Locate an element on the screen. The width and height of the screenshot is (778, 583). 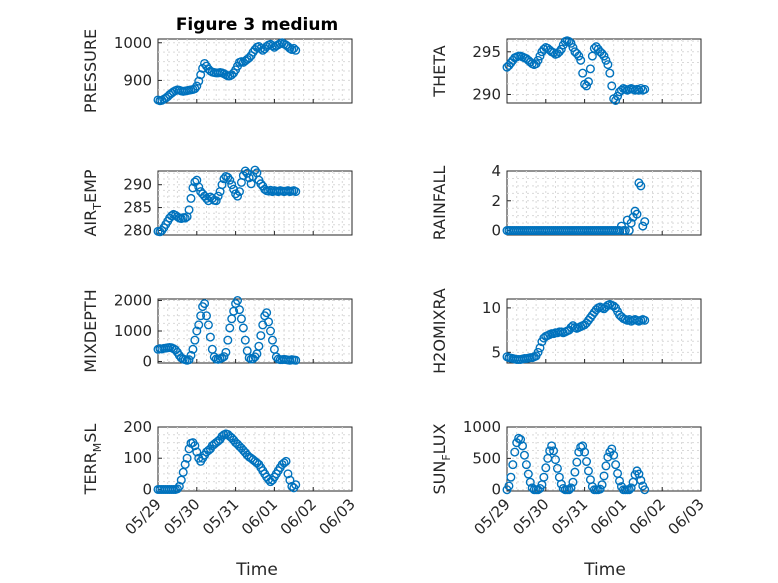
y-tick-label: 10 is located at coordinates (491, 308).